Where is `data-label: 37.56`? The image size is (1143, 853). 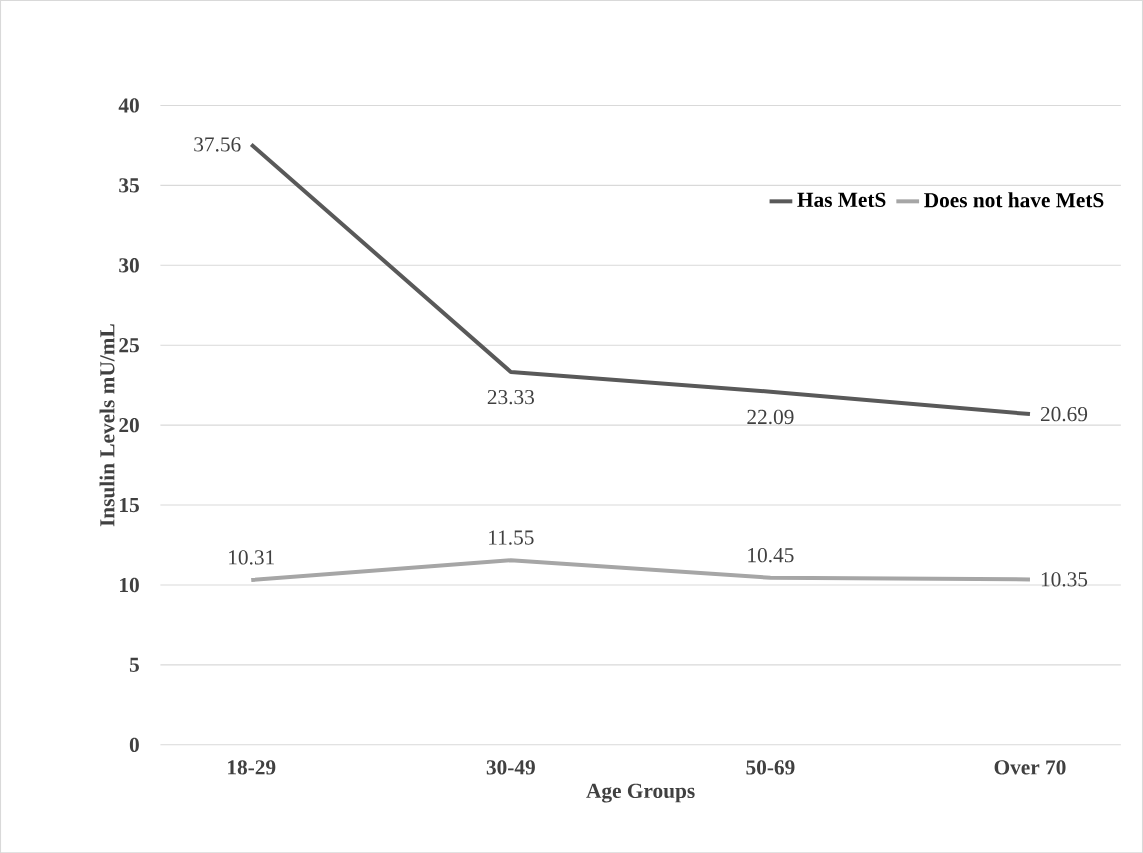
data-label: 37.56 is located at coordinates (217, 144).